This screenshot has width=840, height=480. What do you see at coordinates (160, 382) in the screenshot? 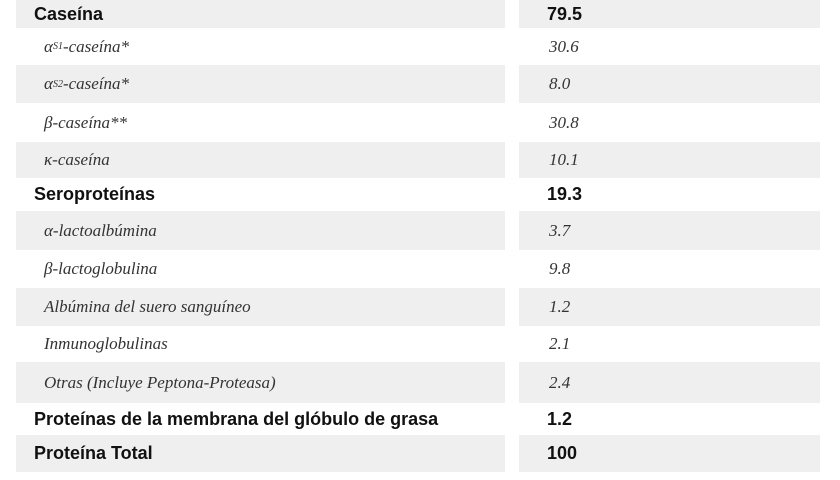
I see `row-label: Otras (Incluye Peptona-Proteasa)` at bounding box center [160, 382].